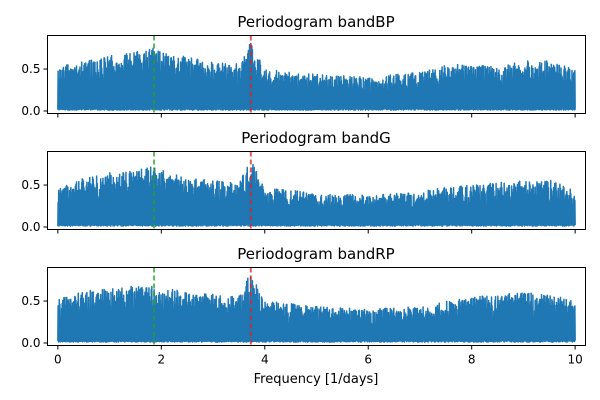  I want to click on x-tick-label: 6, so click(368, 360).